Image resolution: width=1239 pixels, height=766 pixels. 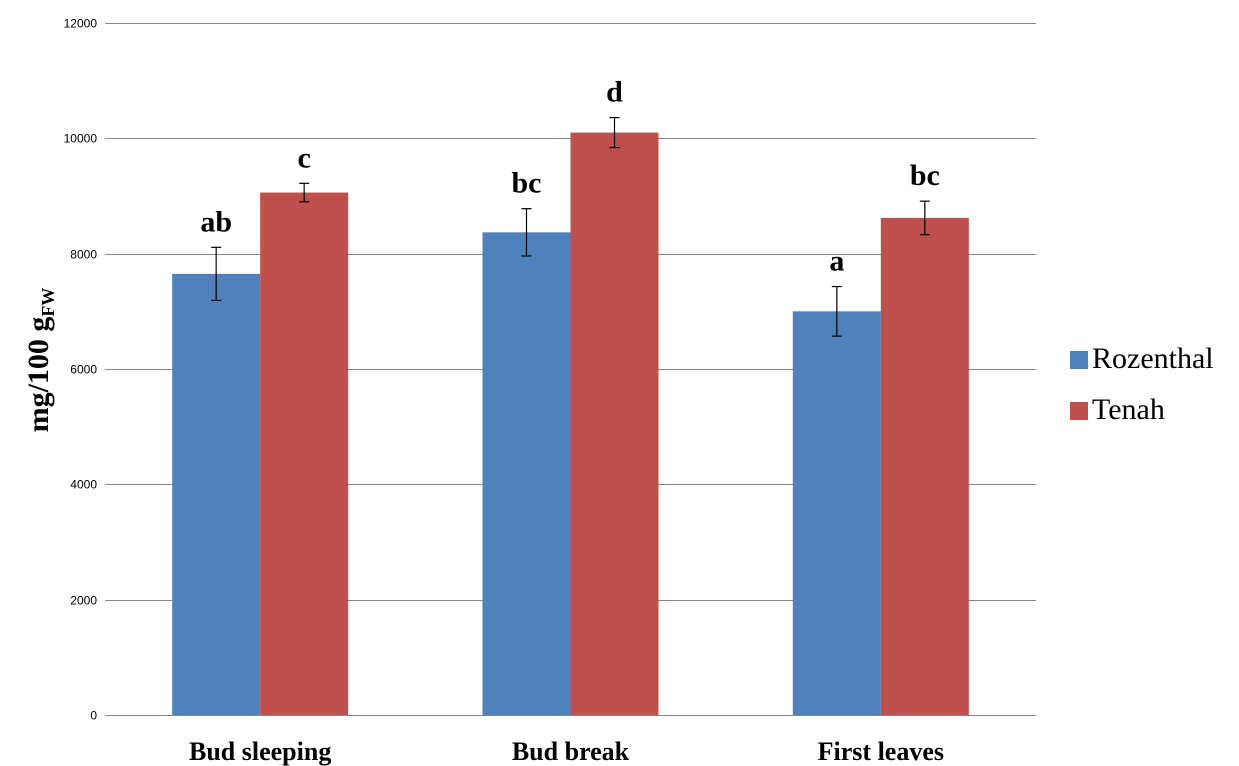 I want to click on significance-label: d, so click(x=614, y=92).